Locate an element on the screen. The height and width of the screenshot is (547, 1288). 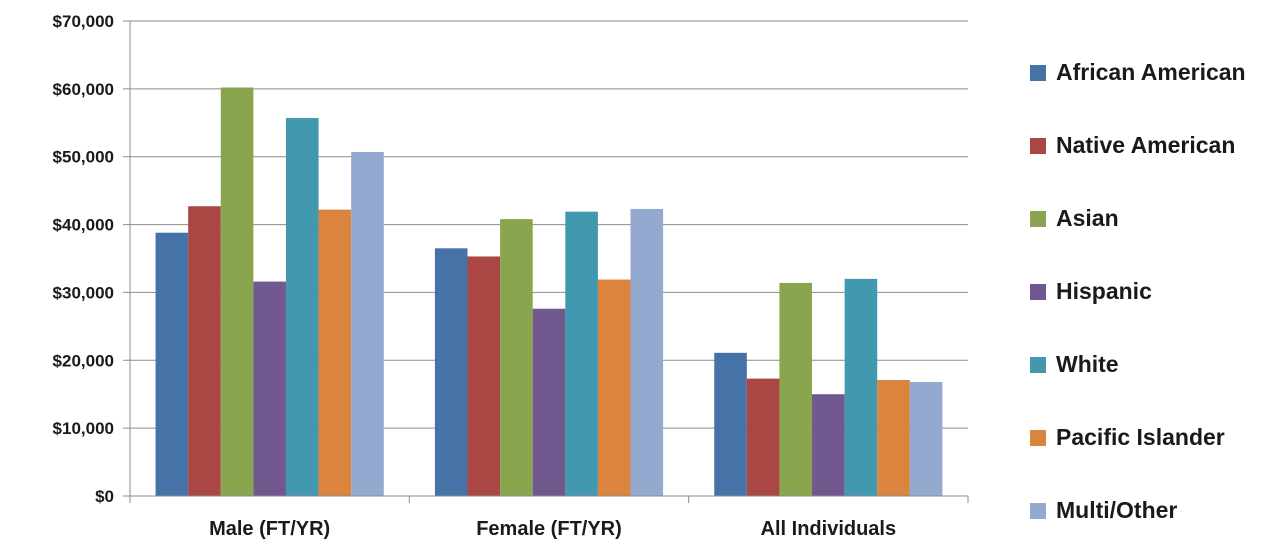
x-category-label: All Individuals is located at coordinates (829, 529).